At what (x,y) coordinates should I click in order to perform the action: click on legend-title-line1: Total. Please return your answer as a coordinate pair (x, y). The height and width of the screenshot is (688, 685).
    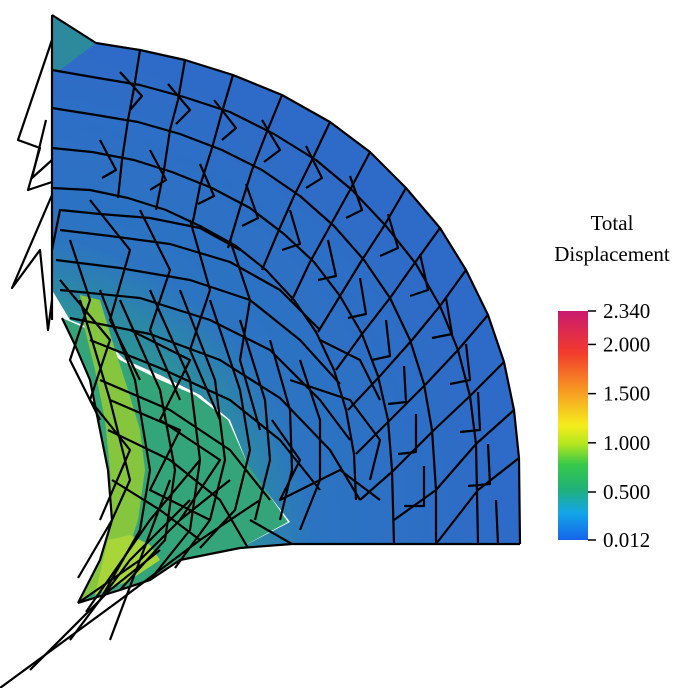
    Looking at the image, I should click on (612, 223).